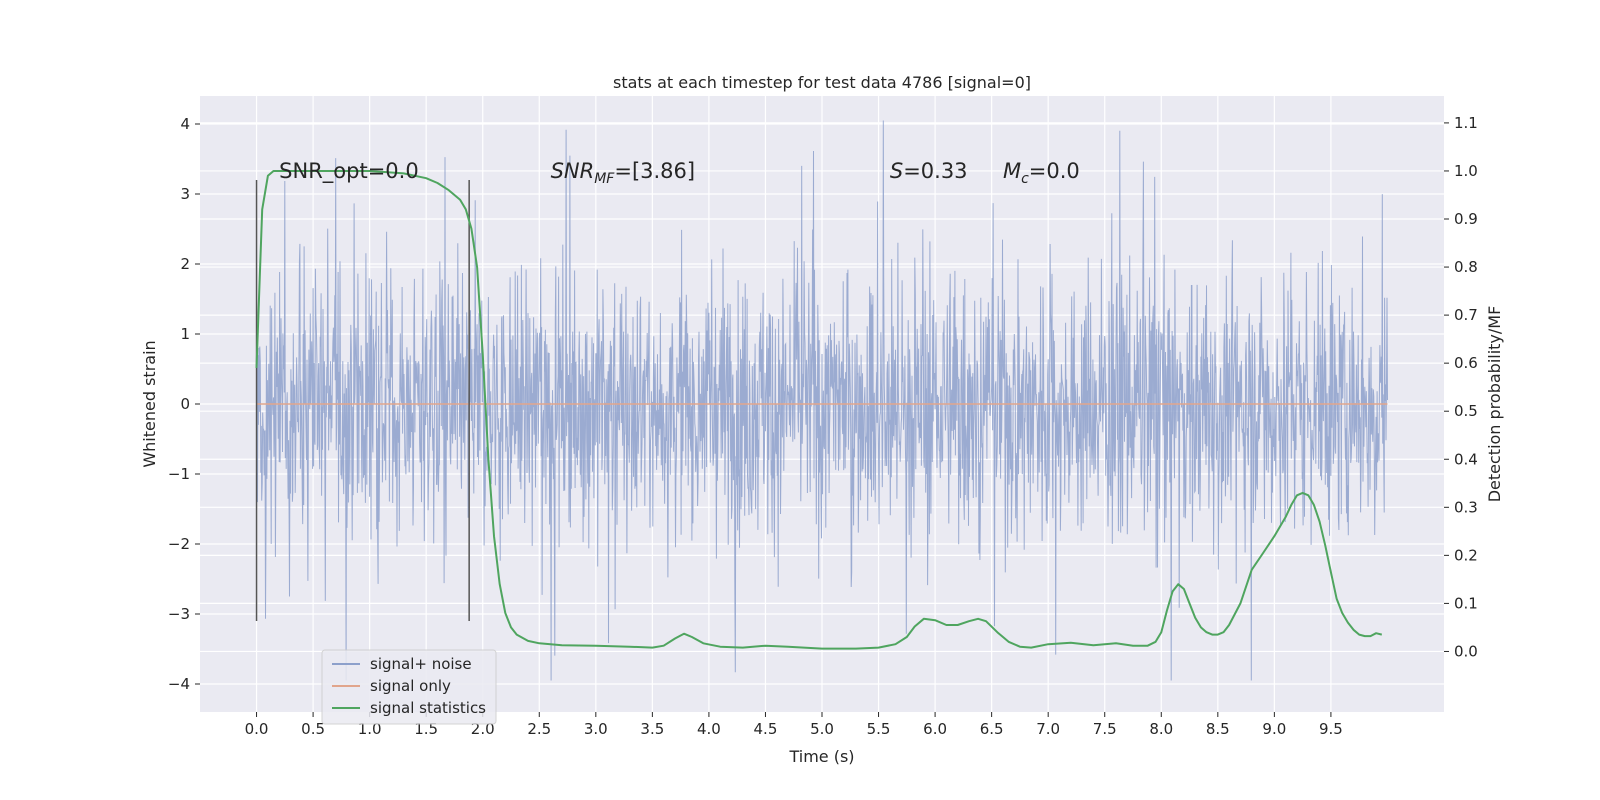 The height and width of the screenshot is (800, 1600). Describe the element at coordinates (185, 334) in the screenshot. I see `y-tick-label-3: 1` at that location.